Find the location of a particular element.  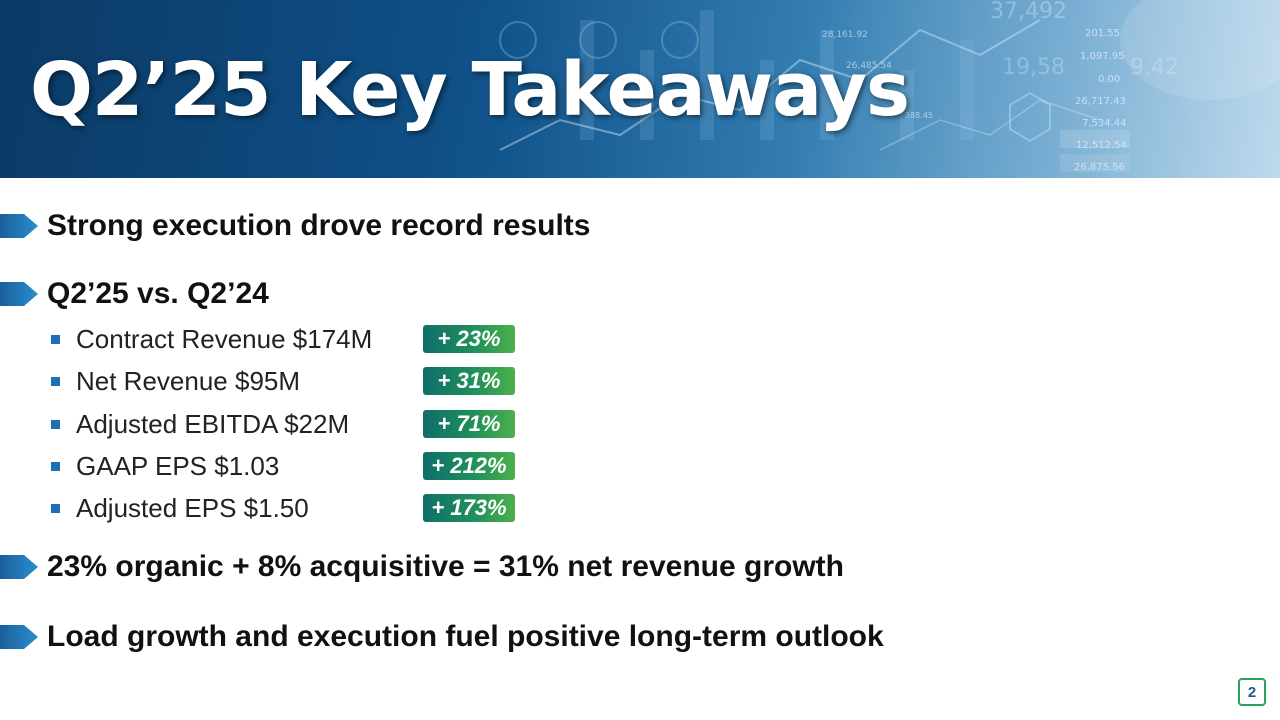

metric-row: GAAP EPS $1.03 + 212% is located at coordinates (280, 466).